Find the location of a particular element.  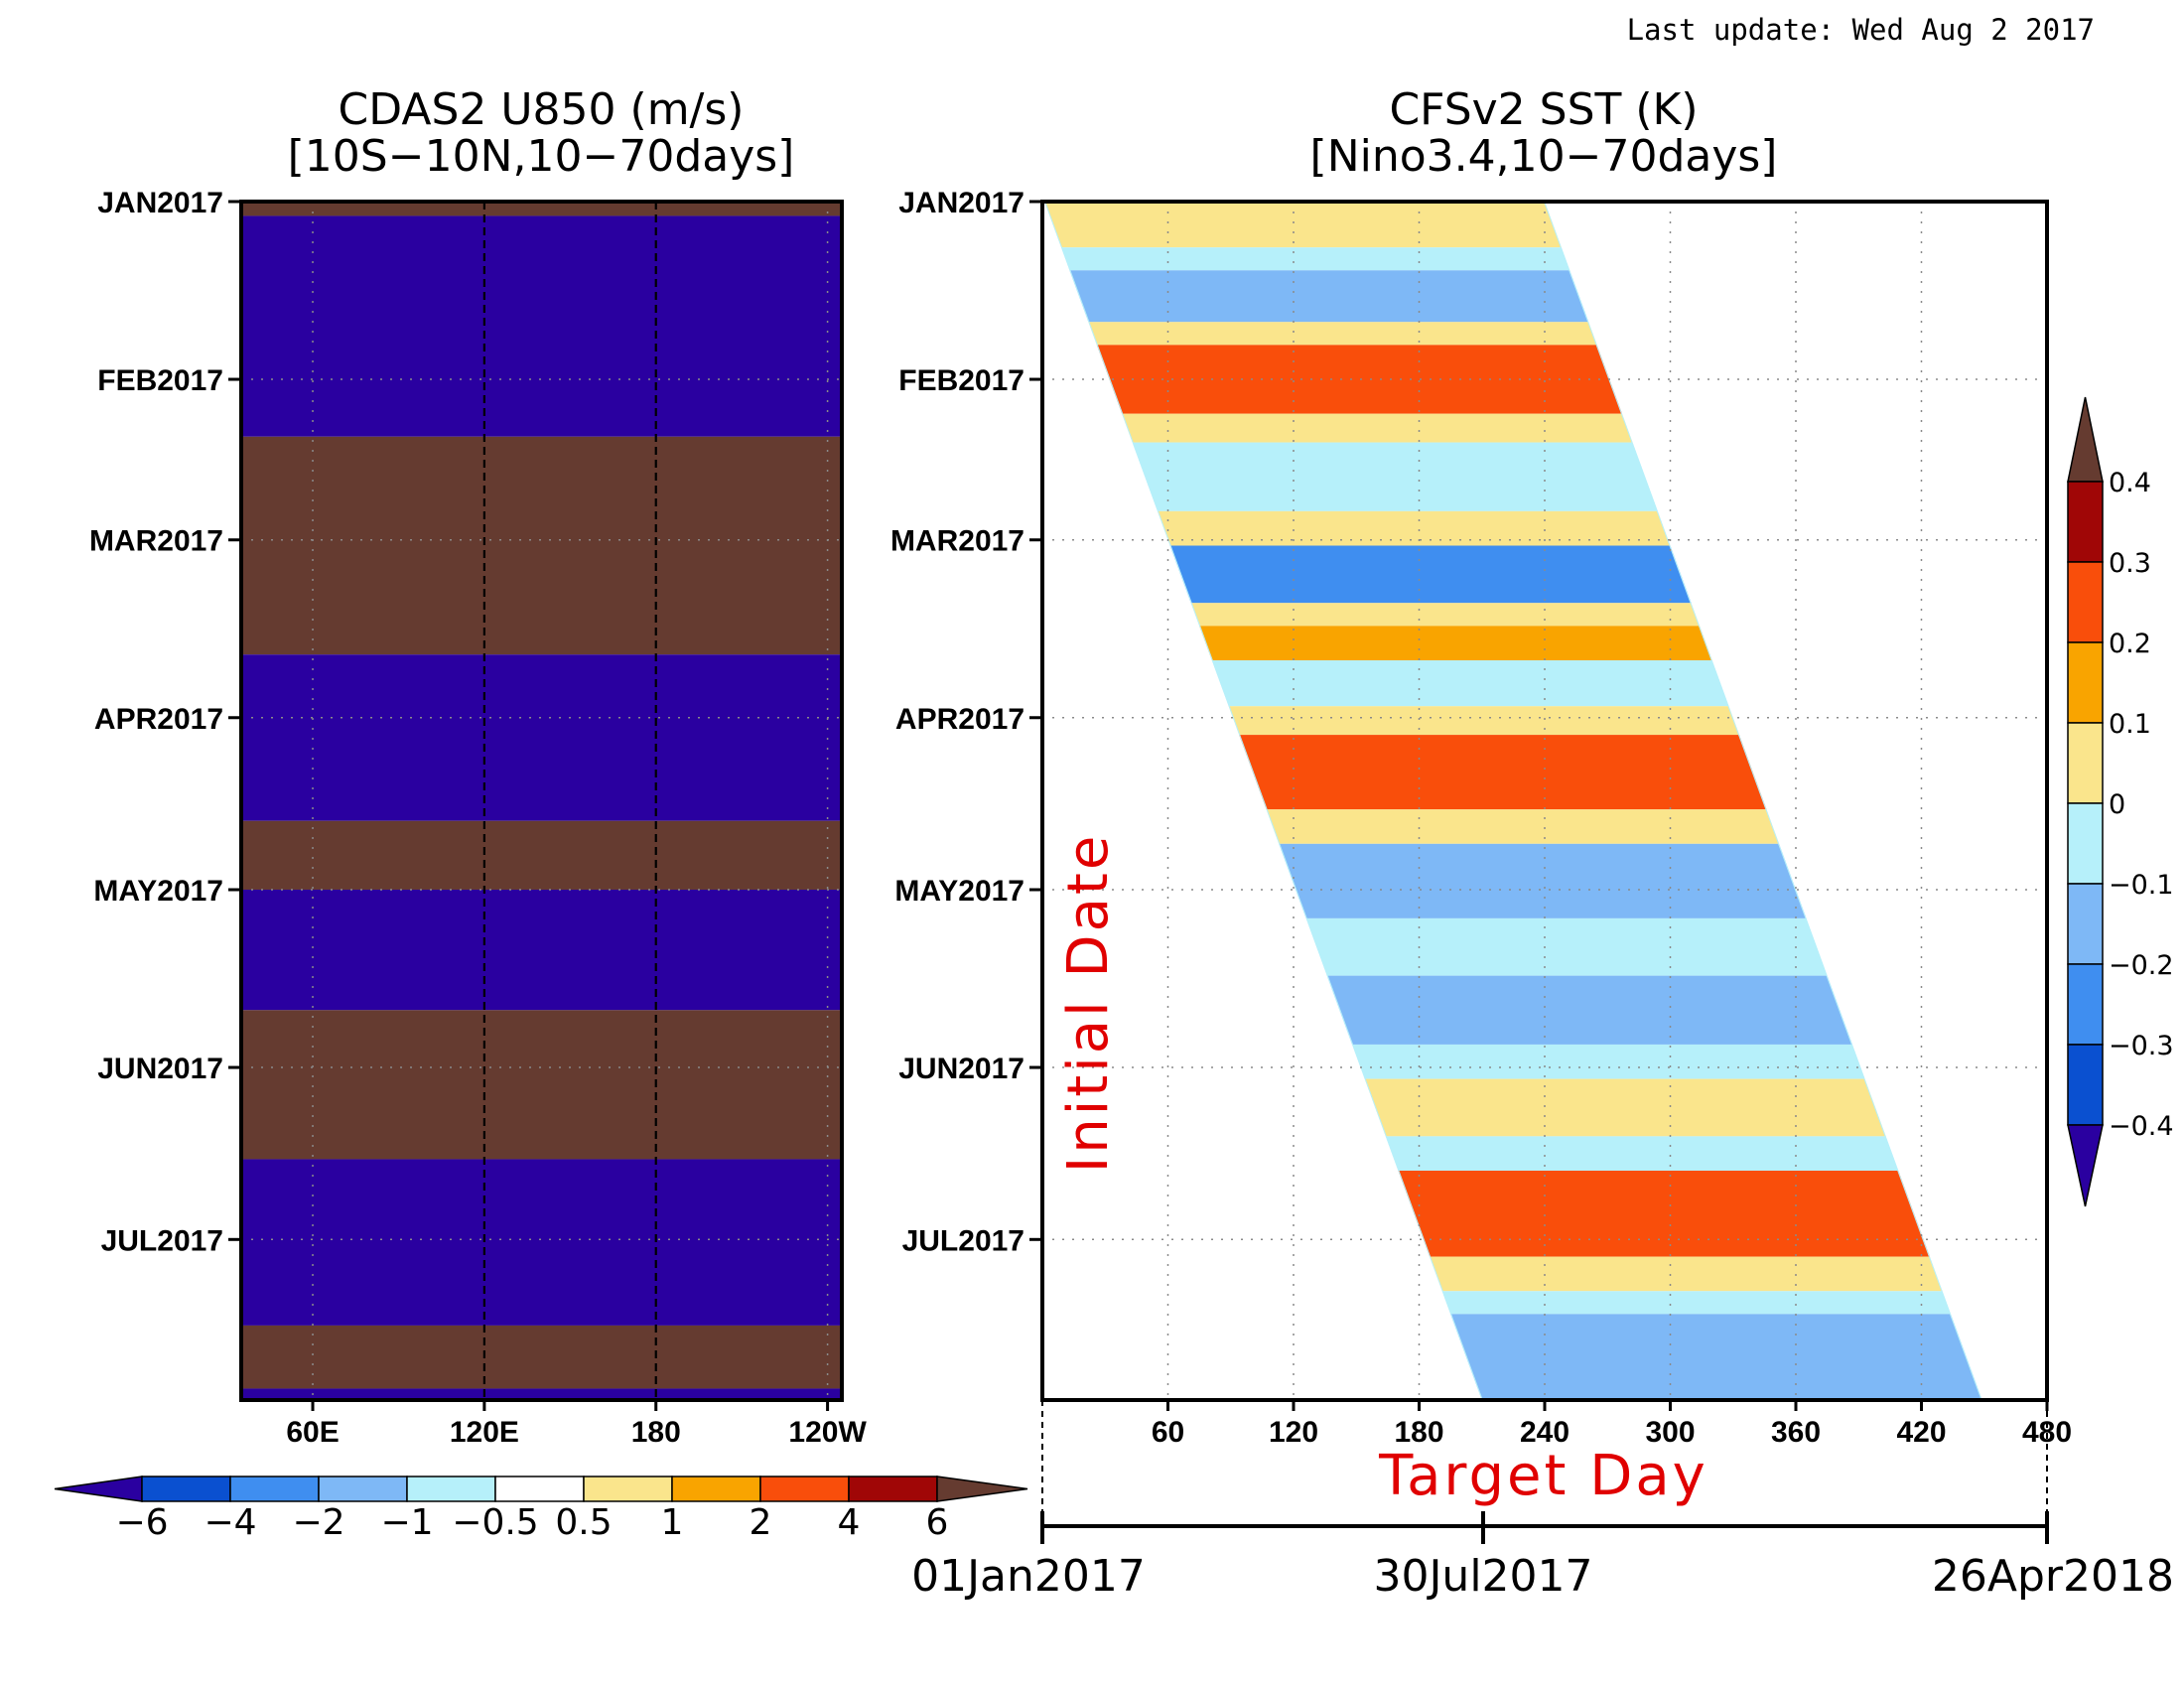

left-x-ticks: 60E 120E 180 120W is located at coordinates (576, 1424).